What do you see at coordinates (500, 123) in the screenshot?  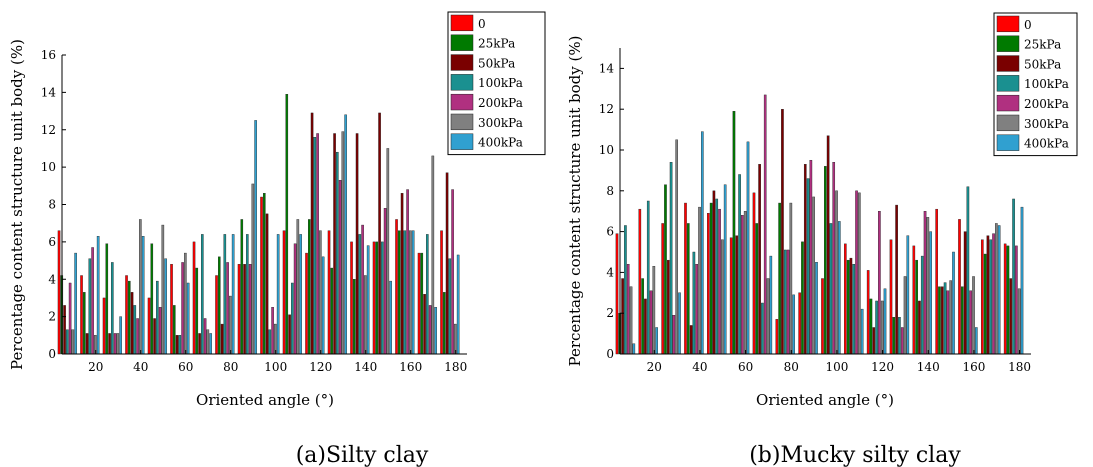 I see `legend-entry: 300kPa` at bounding box center [500, 123].